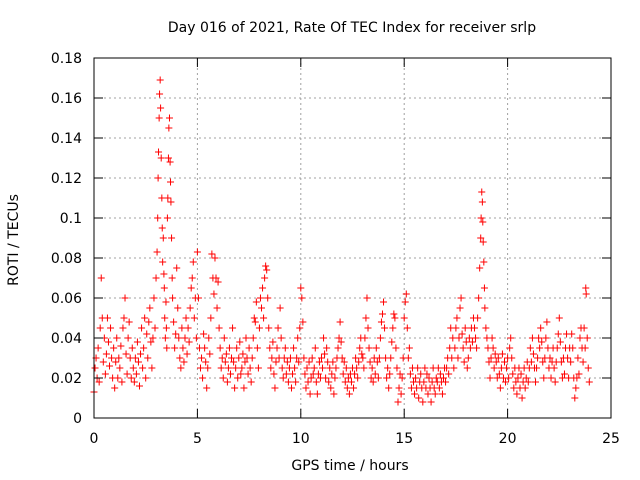 The height and width of the screenshot is (480, 640). What do you see at coordinates (611, 439) in the screenshot?
I see `x-tick-label: 25` at bounding box center [611, 439].